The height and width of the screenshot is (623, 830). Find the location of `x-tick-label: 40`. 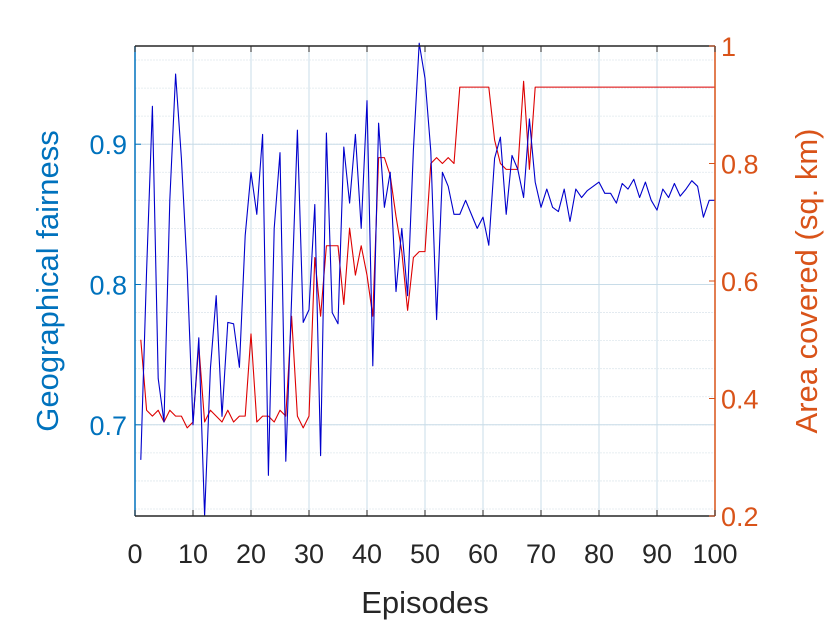

x-tick-label: 40 is located at coordinates (367, 554).